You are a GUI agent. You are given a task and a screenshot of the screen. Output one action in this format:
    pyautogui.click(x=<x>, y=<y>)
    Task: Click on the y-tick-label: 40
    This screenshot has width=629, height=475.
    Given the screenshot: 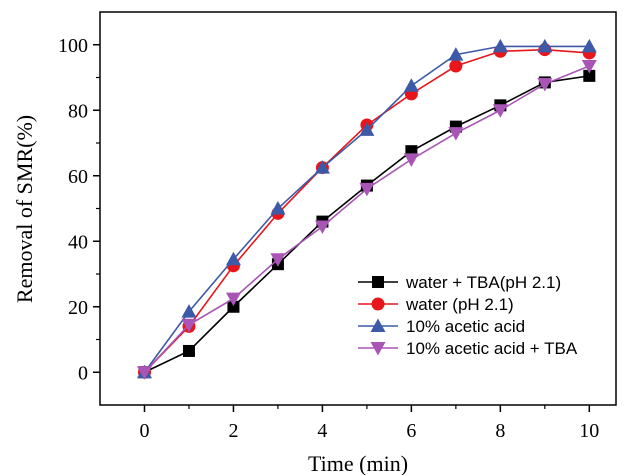 What is the action you would take?
    pyautogui.click(x=78, y=242)
    